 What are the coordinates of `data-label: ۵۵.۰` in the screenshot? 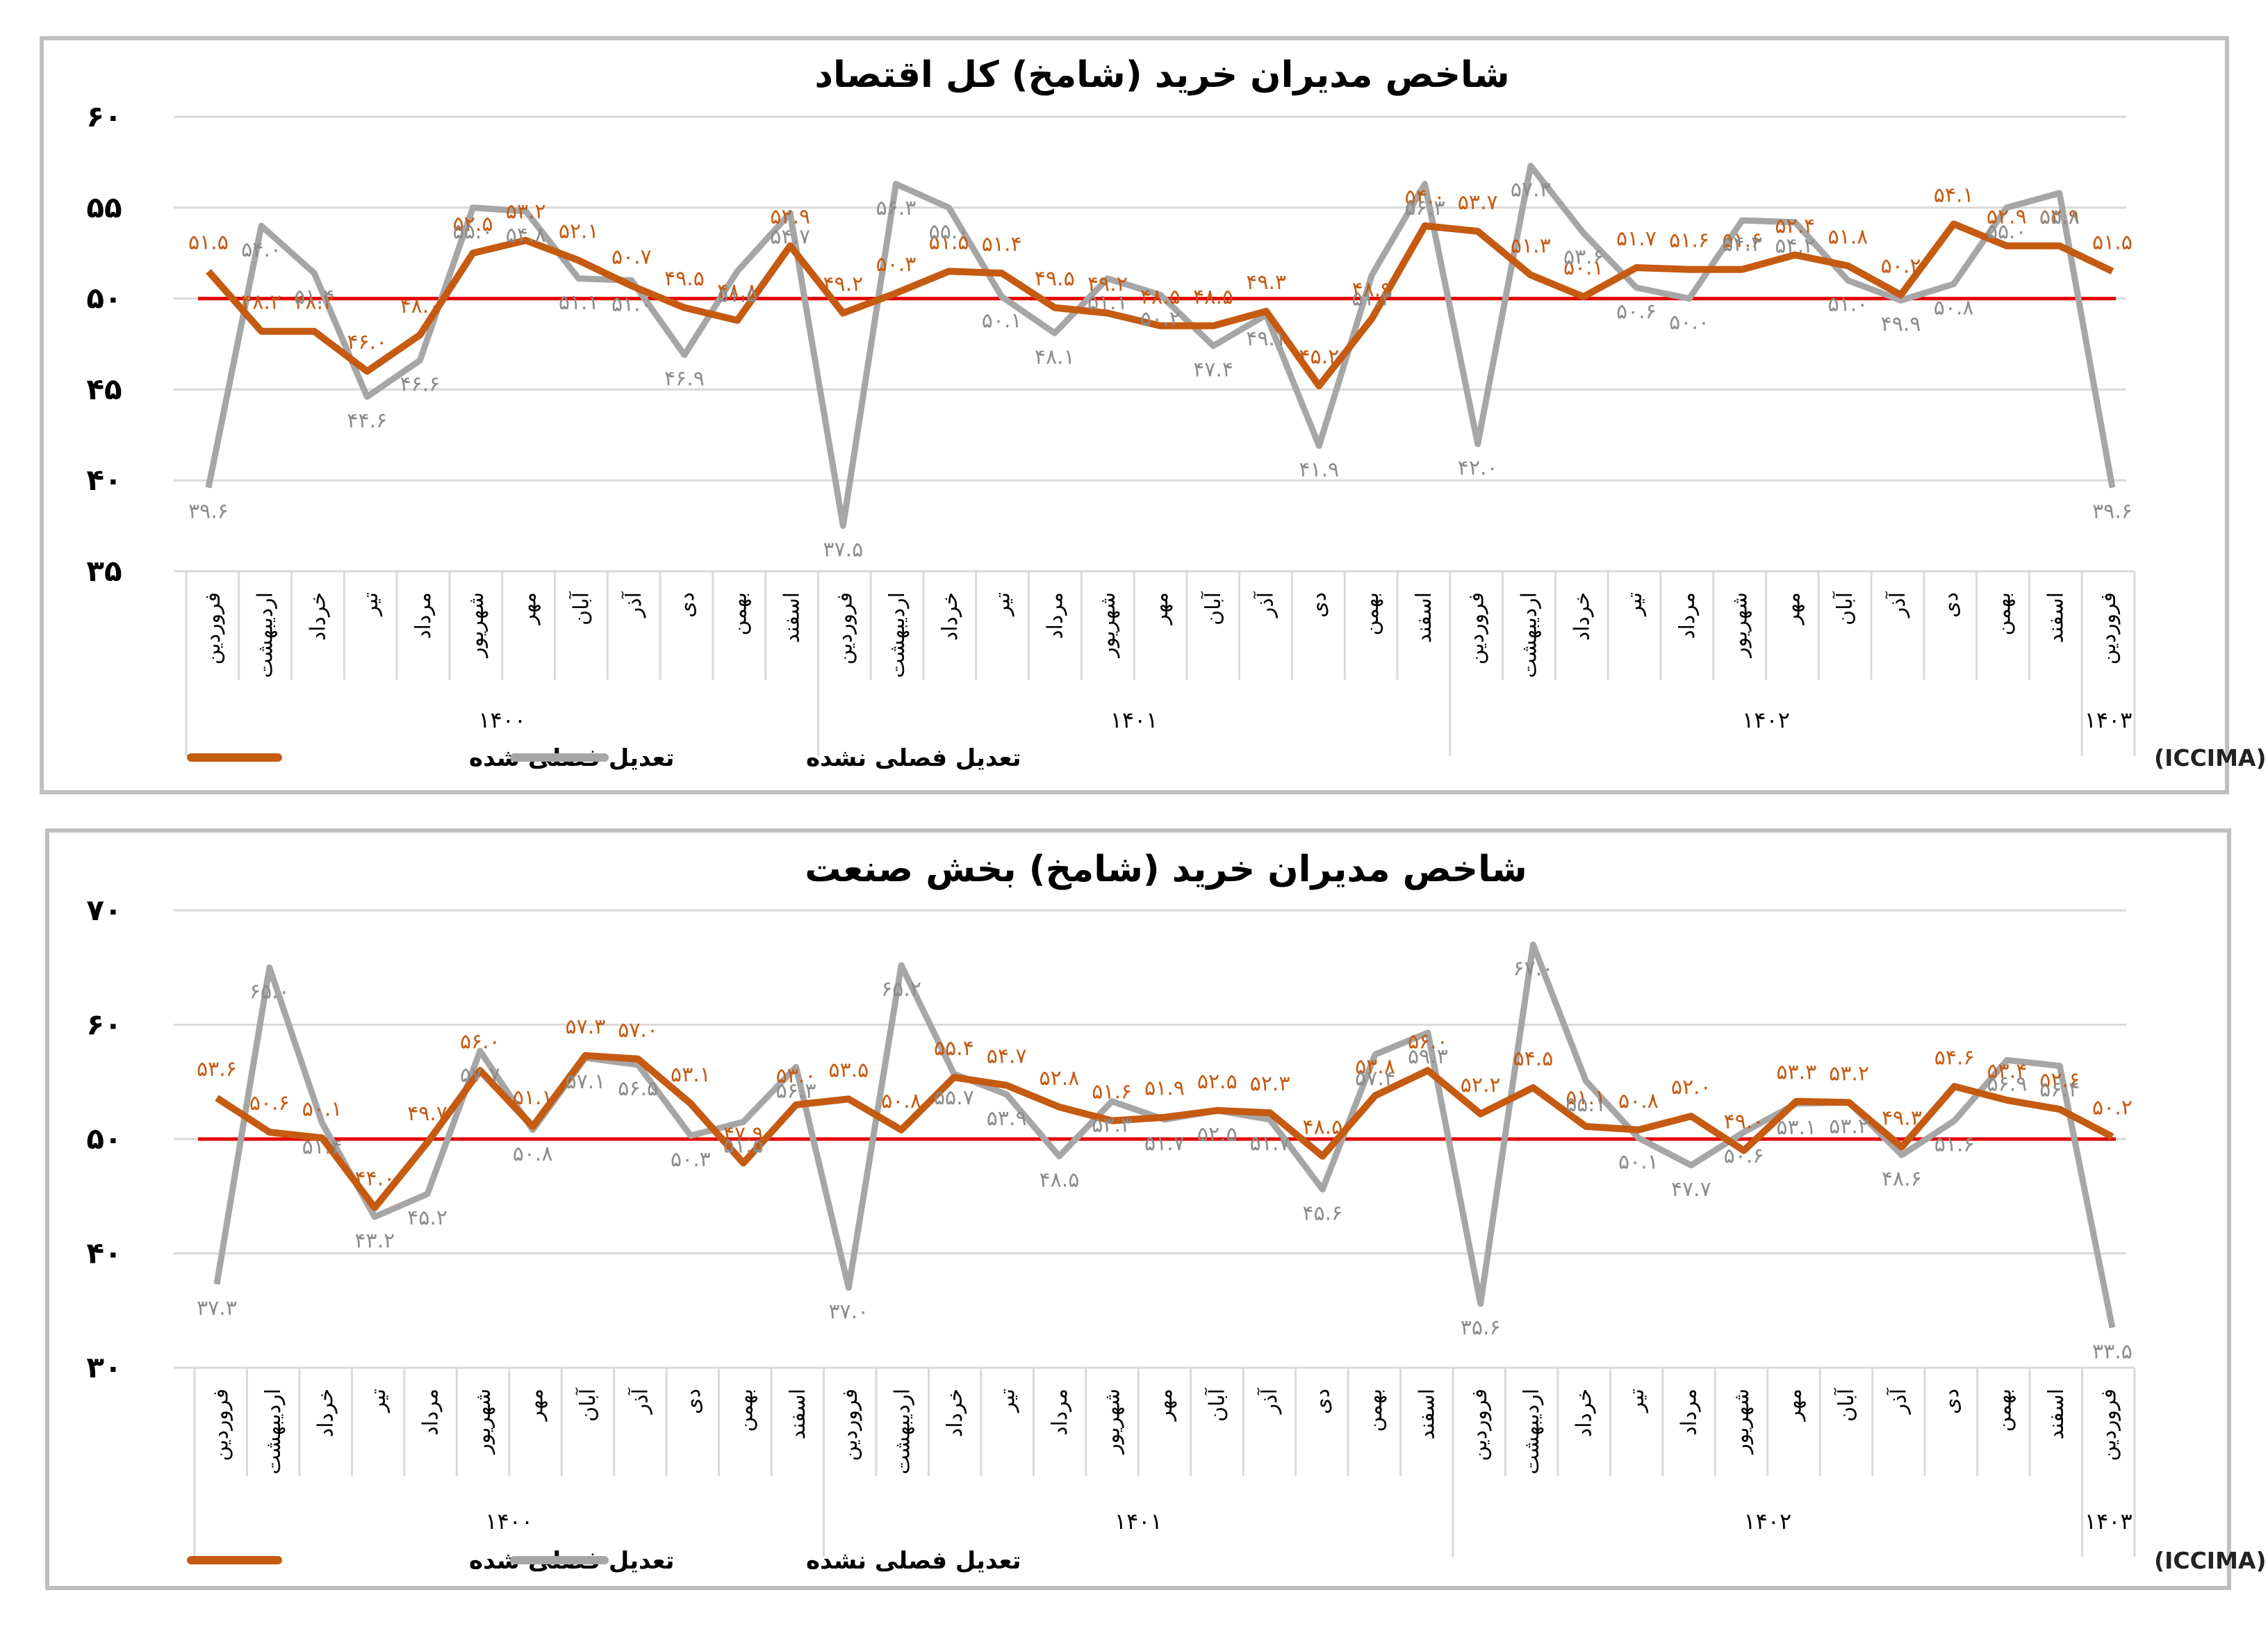 It's located at (949, 232).